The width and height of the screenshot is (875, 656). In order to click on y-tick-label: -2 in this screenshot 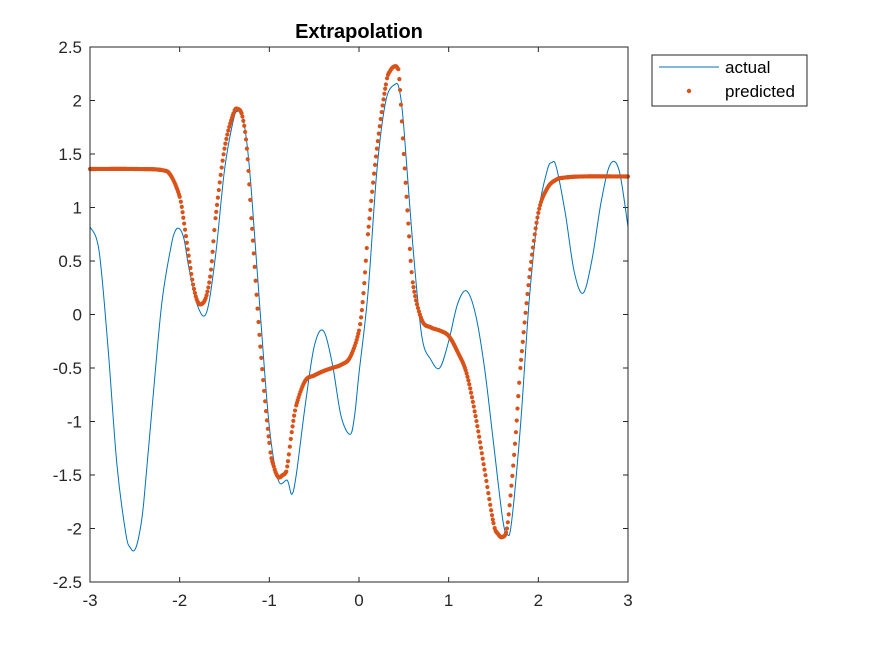, I will do `click(74, 529)`.